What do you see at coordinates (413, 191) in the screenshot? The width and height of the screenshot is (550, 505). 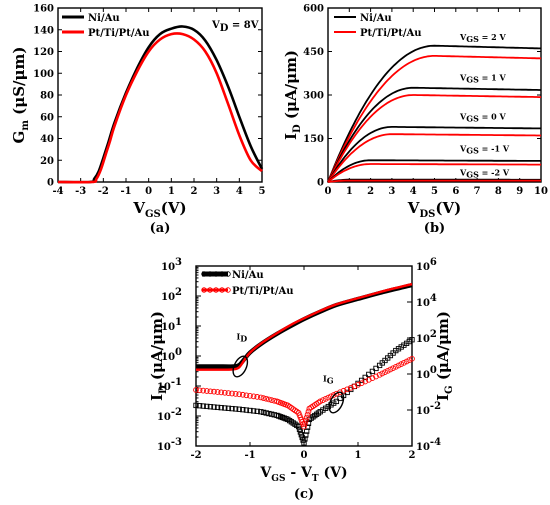 I see `x-tick-label-b: 4` at bounding box center [413, 191].